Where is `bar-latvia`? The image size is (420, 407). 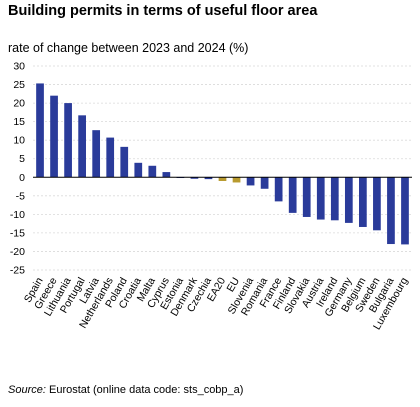
bar-latvia is located at coordinates (96, 154).